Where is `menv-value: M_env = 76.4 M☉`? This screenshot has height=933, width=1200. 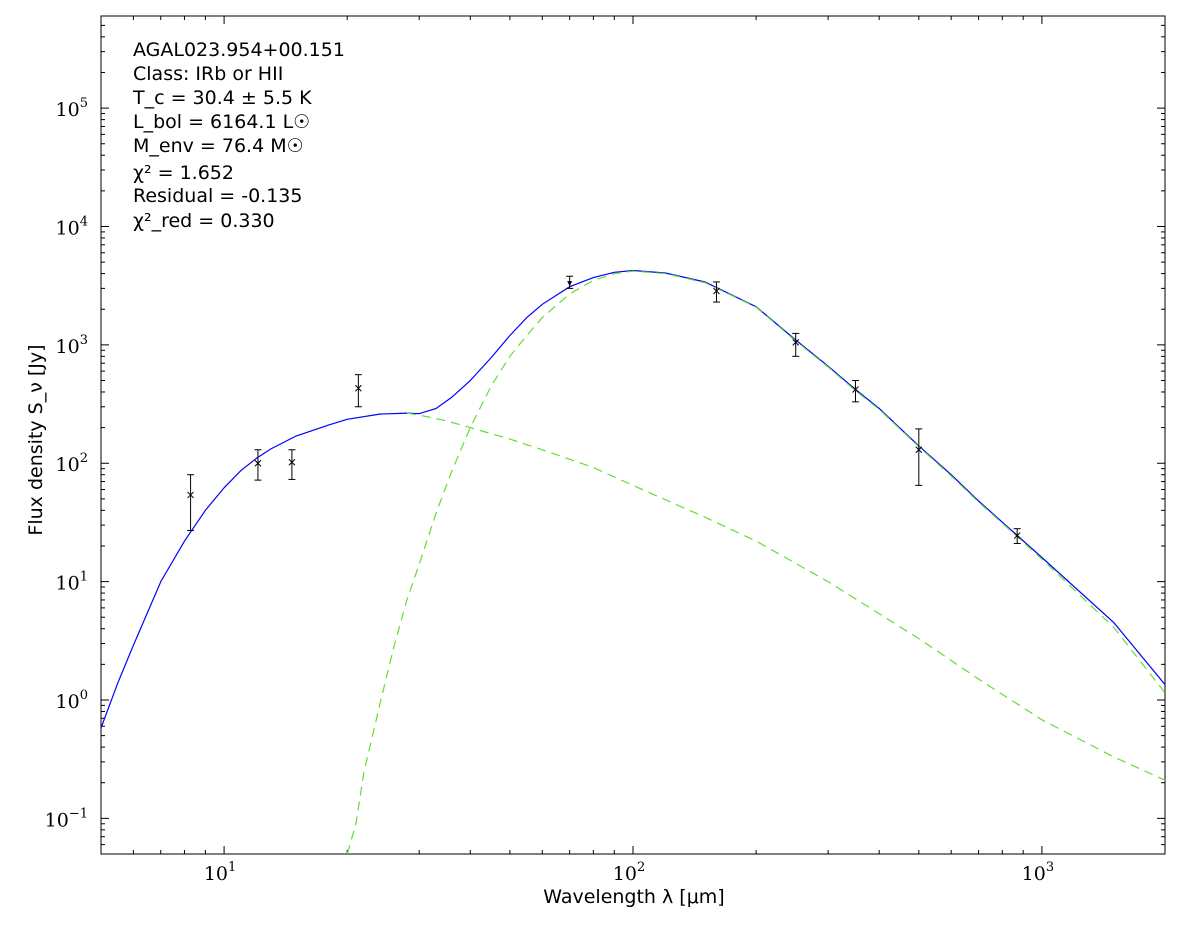
menv-value: M_env = 76.4 M☉ is located at coordinates (218, 146).